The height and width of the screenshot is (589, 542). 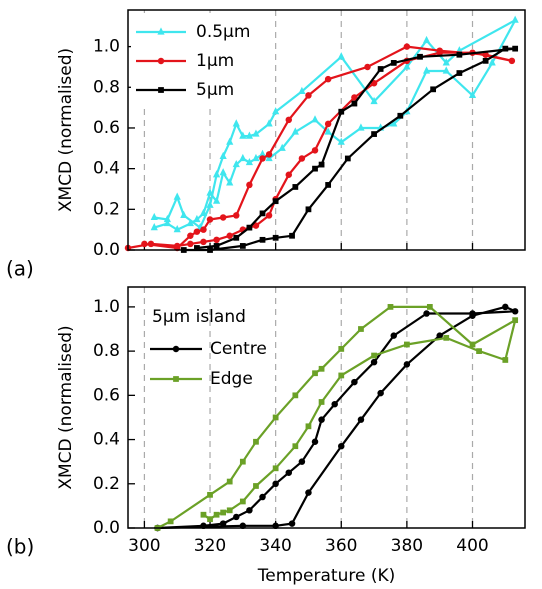 What do you see at coordinates (106, 169) in the screenshot?
I see `y-tick-label: 0.4` at bounding box center [106, 169].